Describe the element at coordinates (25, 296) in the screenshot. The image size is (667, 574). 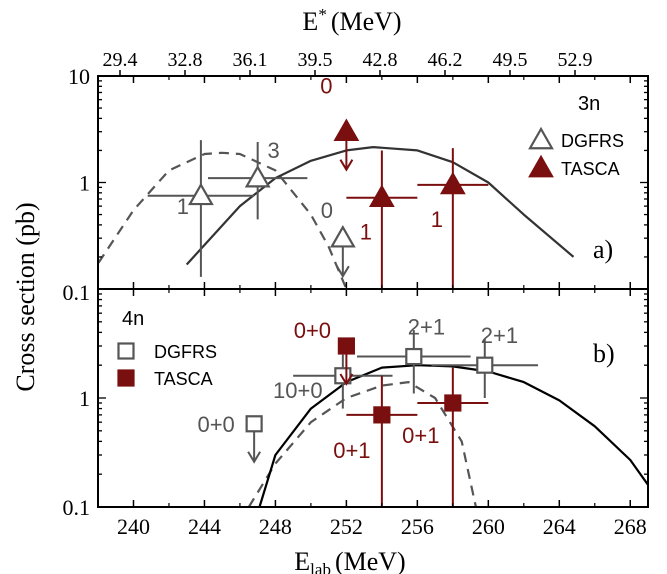
I see `y-axis-label: Cross section (pb)` at that location.